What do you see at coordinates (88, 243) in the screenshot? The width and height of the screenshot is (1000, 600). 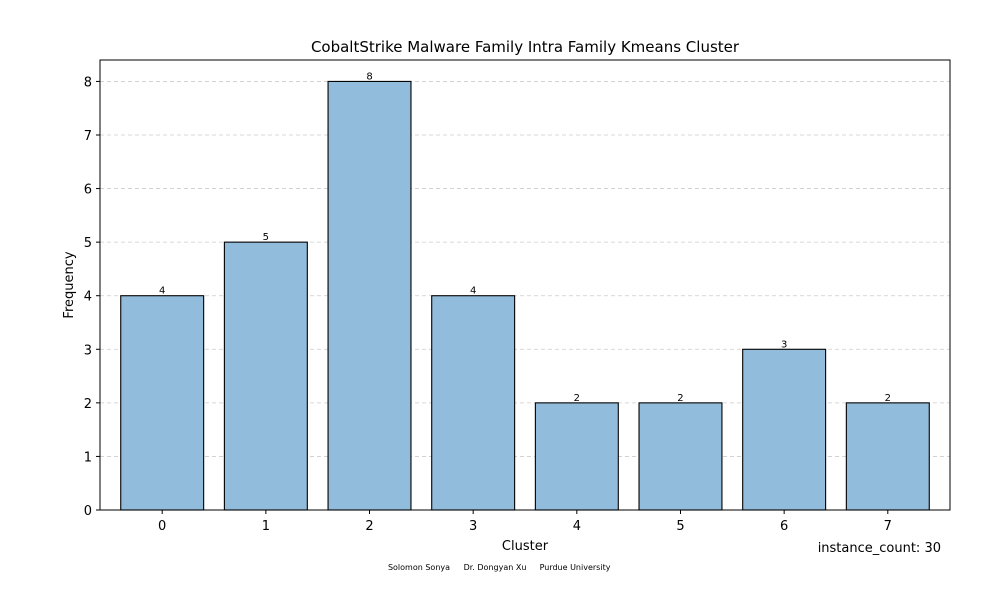 I see `y-tick-label: 5` at bounding box center [88, 243].